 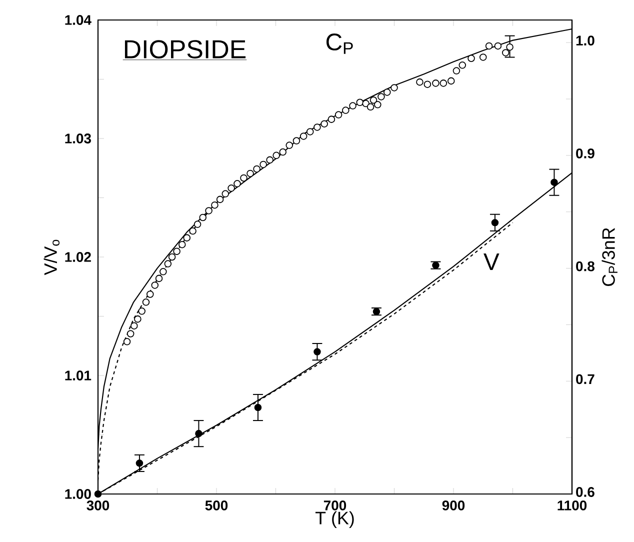 I want to click on annotation: V, so click(x=492, y=262).